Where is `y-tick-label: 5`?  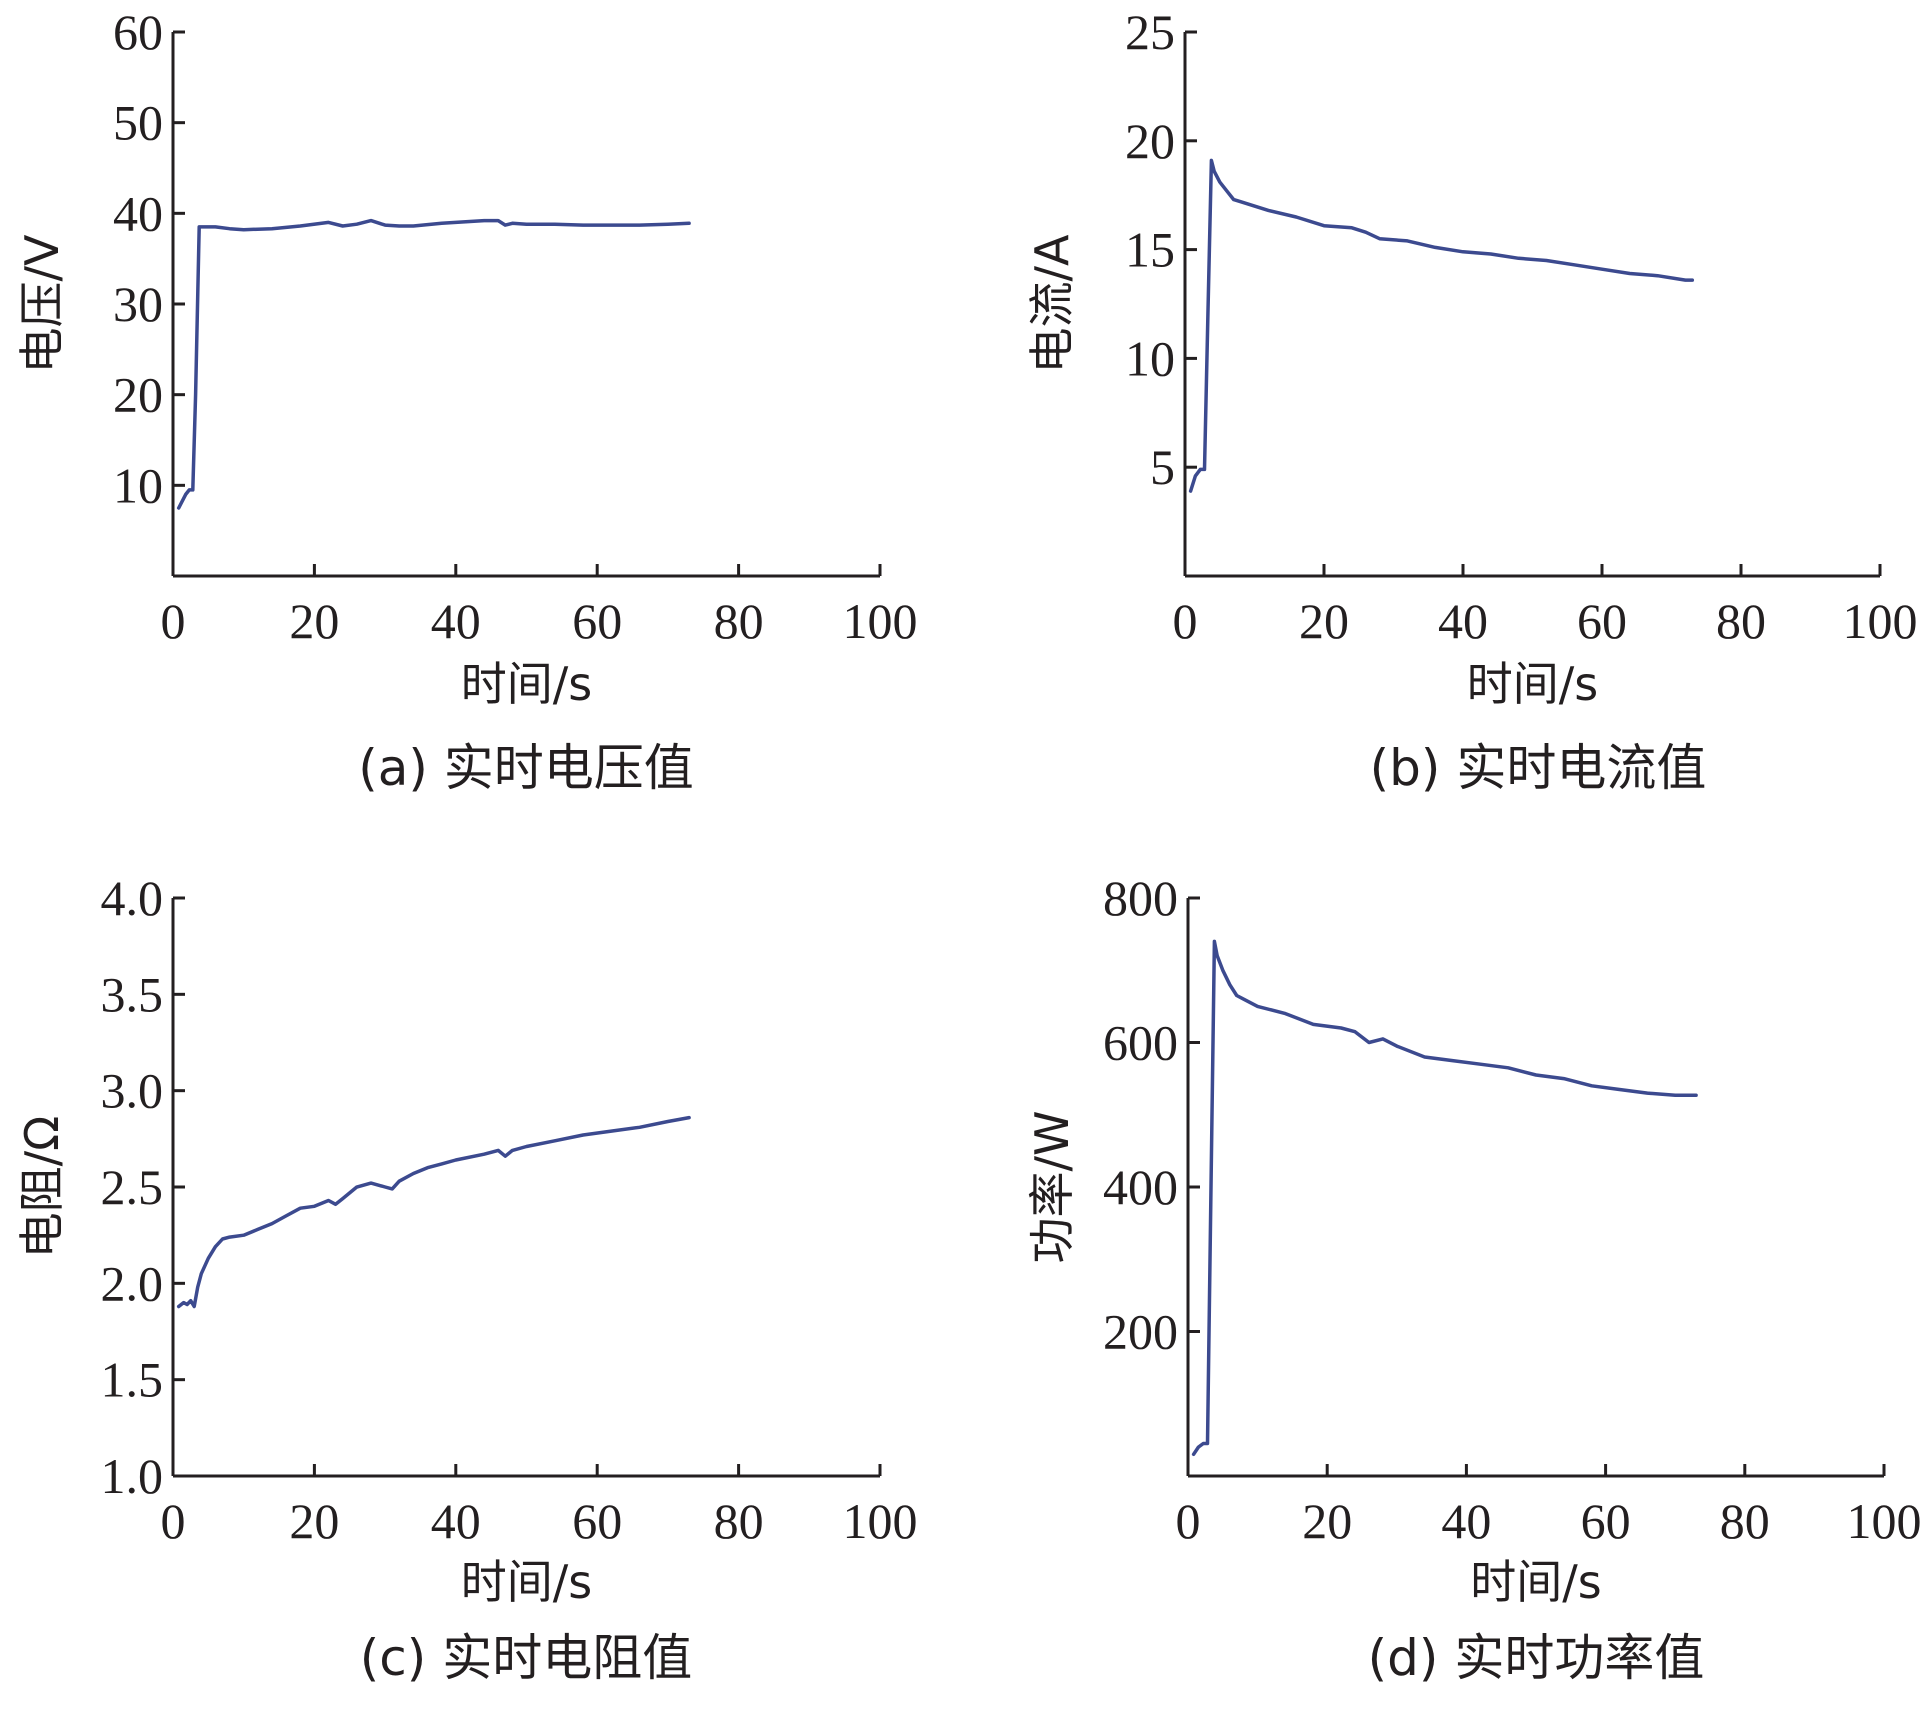
y-tick-label: 5 is located at coordinates (1162, 467).